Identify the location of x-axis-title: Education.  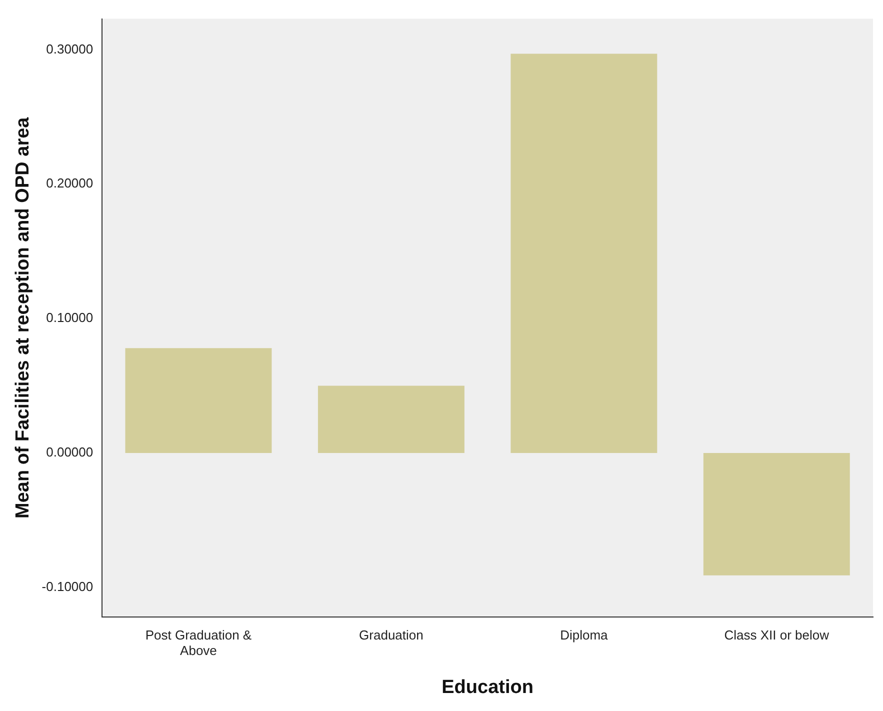
(488, 687).